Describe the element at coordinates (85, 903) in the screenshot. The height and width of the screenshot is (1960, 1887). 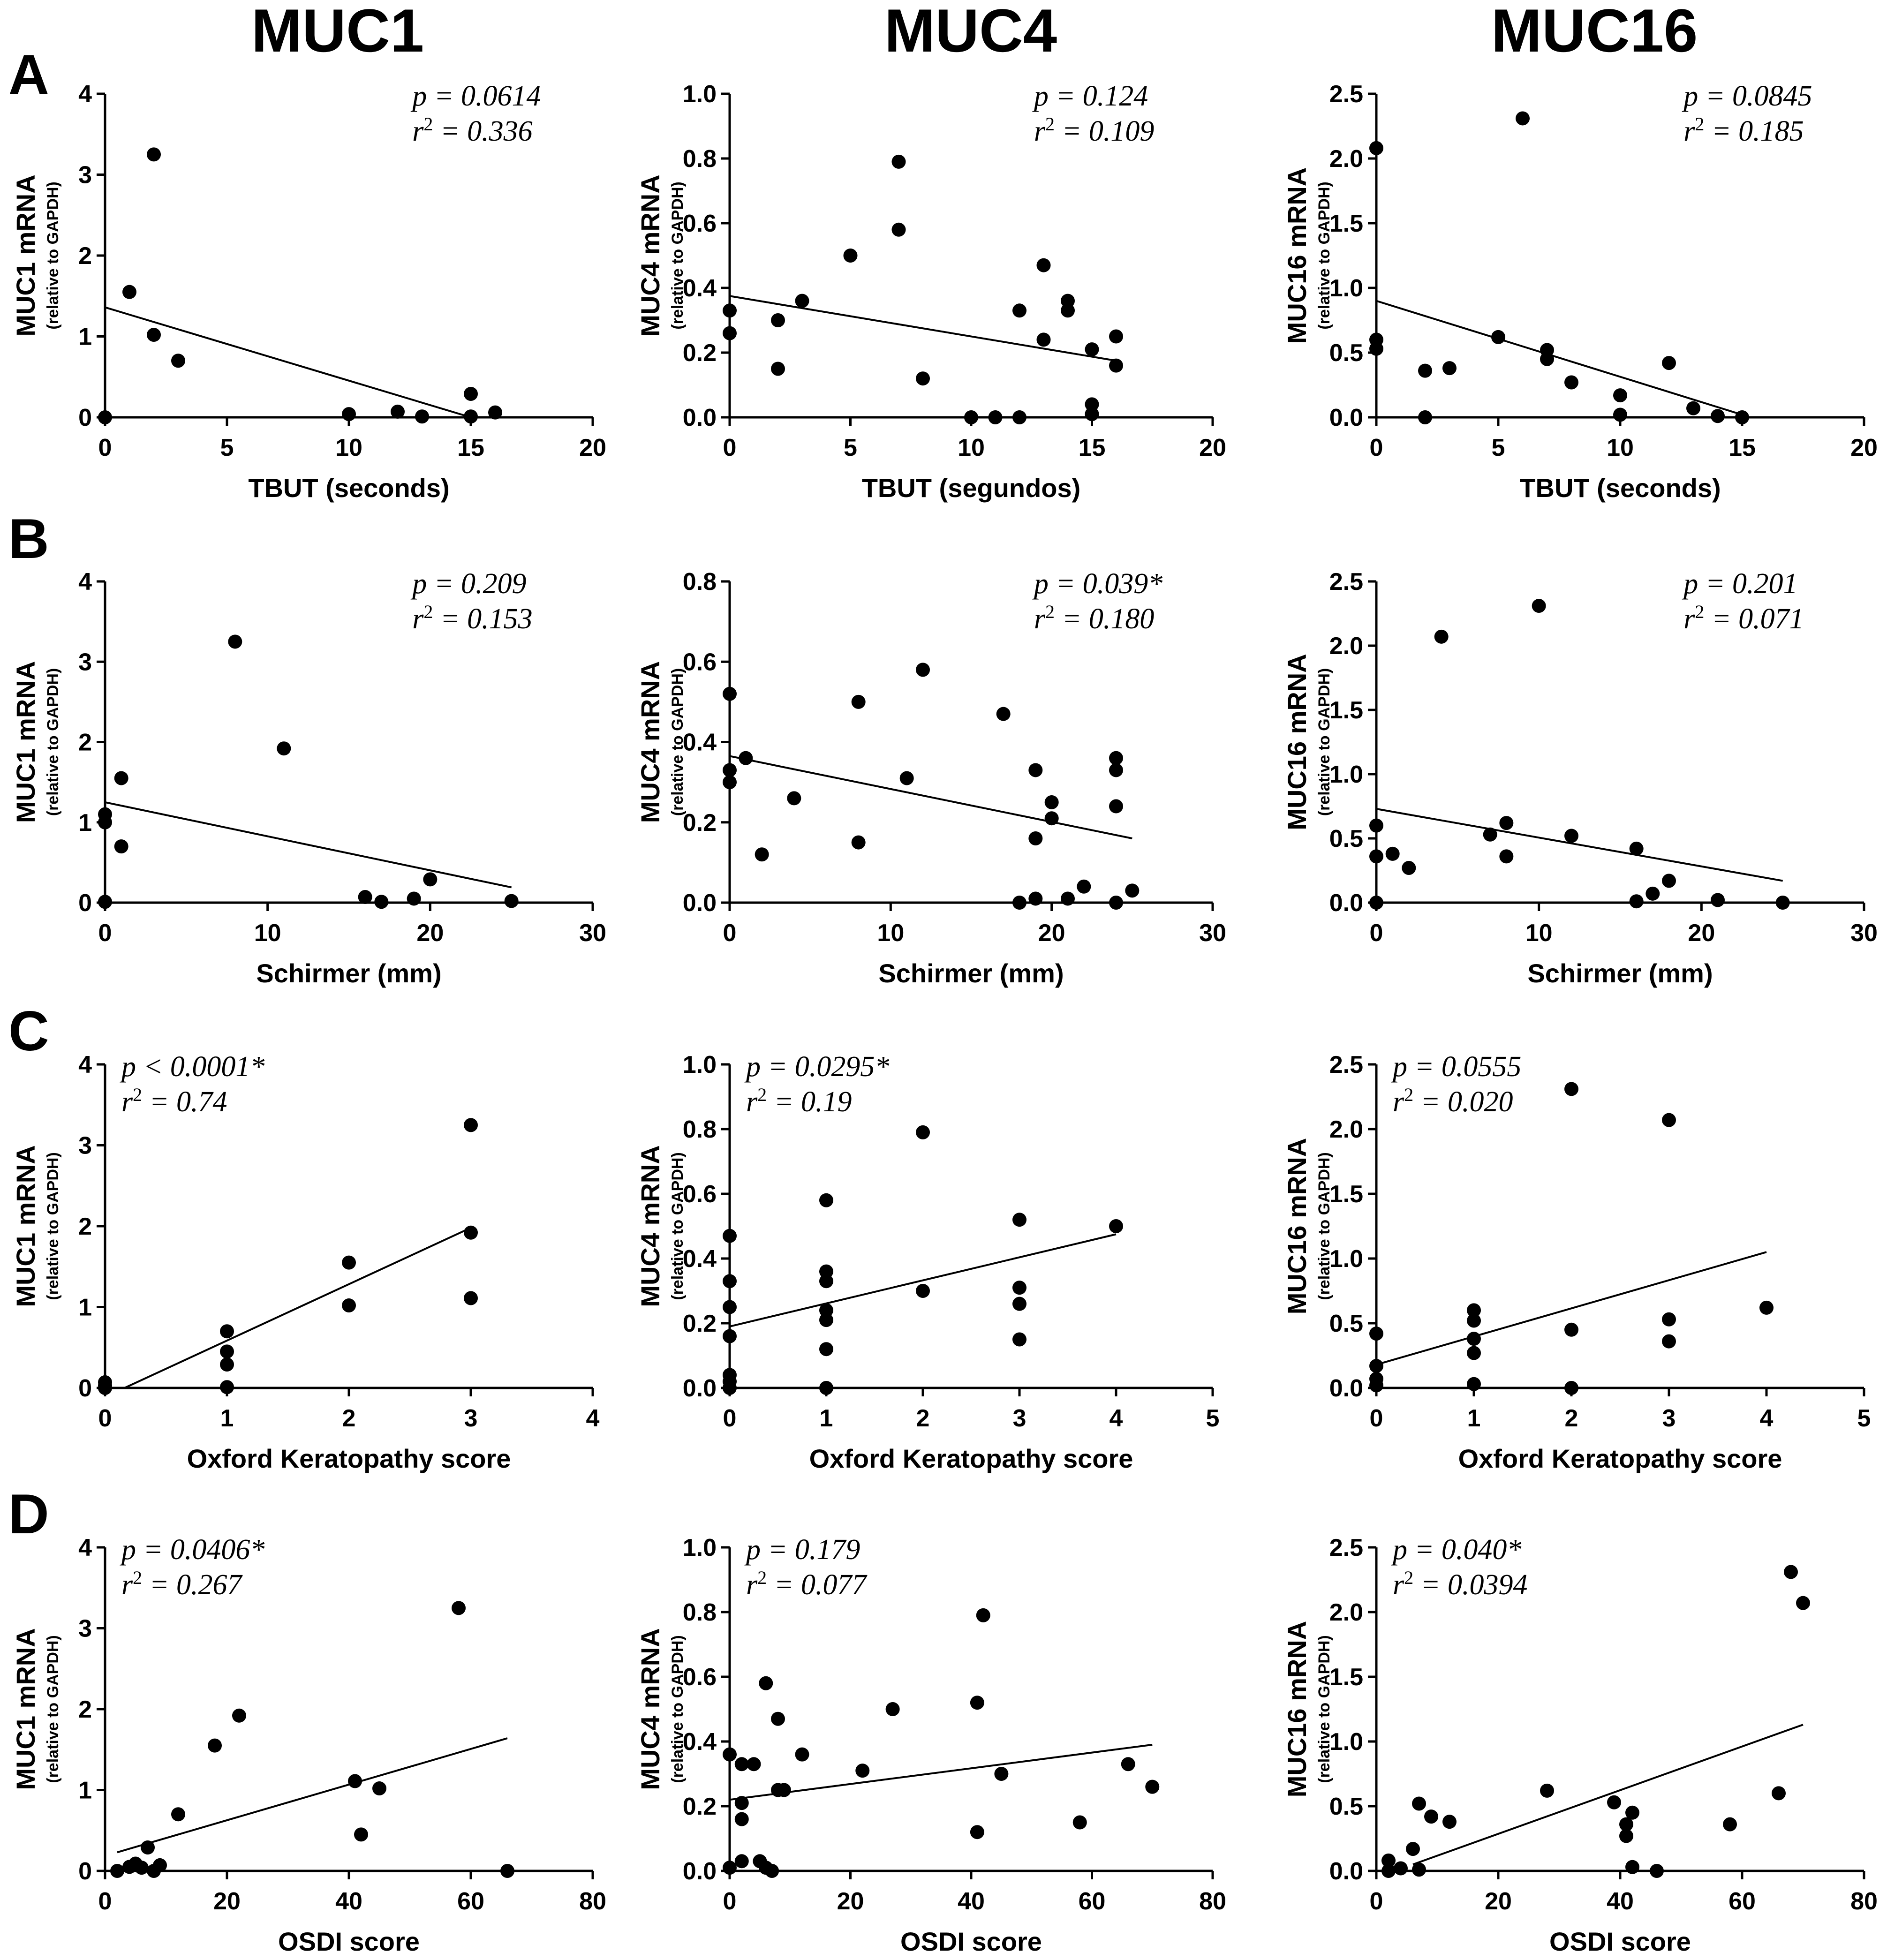
I see `y-tick-label: 0` at that location.